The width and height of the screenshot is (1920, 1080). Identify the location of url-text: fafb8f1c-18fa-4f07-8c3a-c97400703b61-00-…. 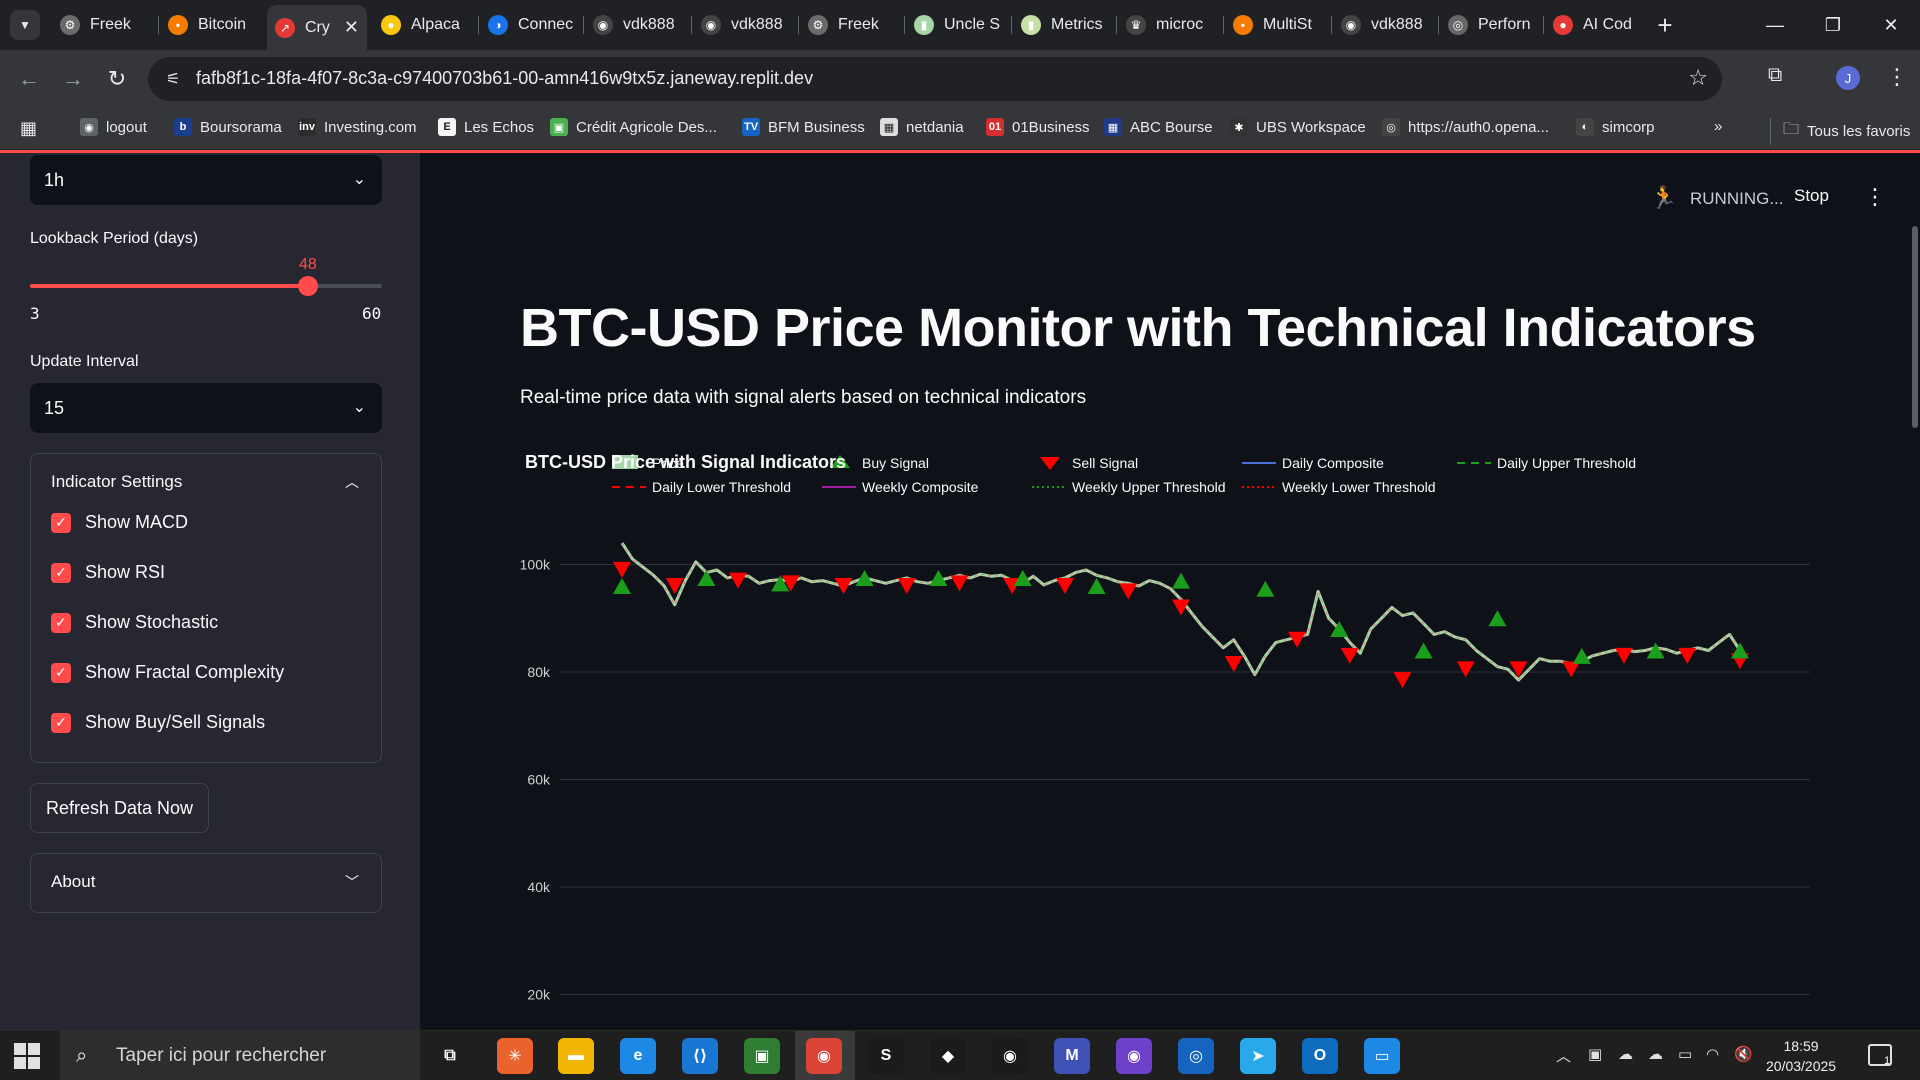
(505, 78).